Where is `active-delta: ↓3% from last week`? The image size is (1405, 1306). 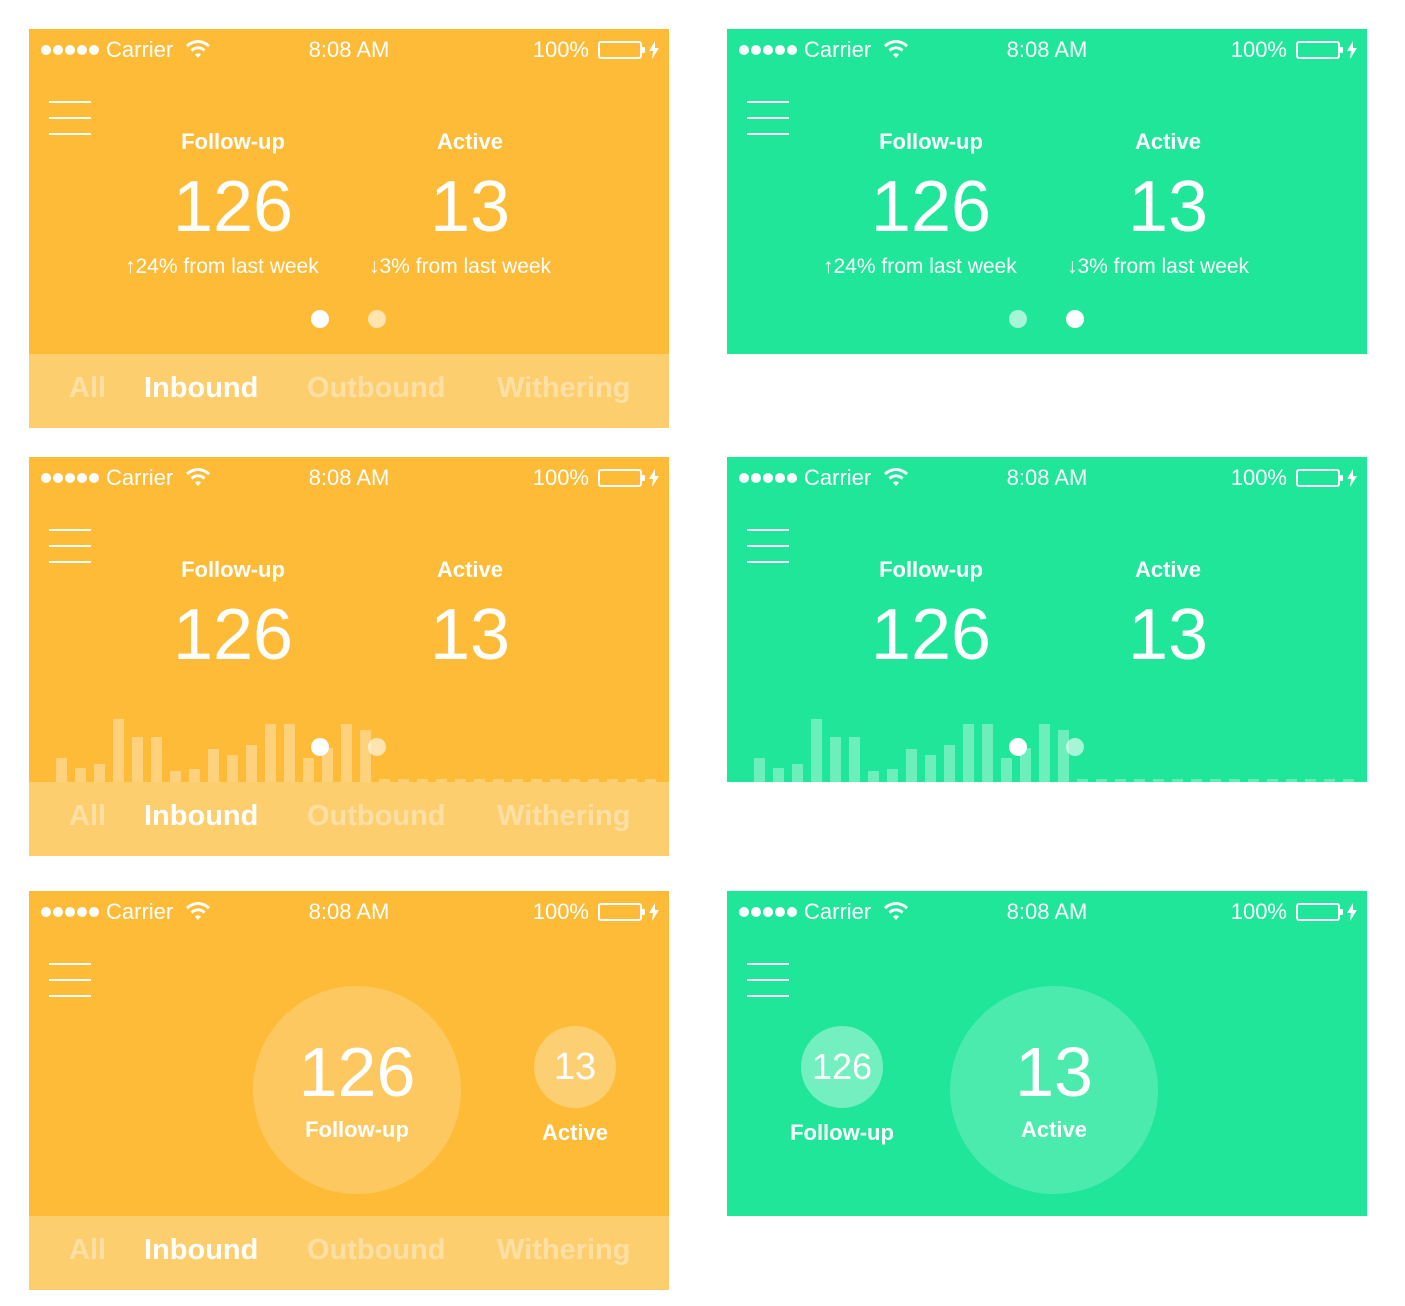
active-delta: ↓3% from last week is located at coordinates (460, 266).